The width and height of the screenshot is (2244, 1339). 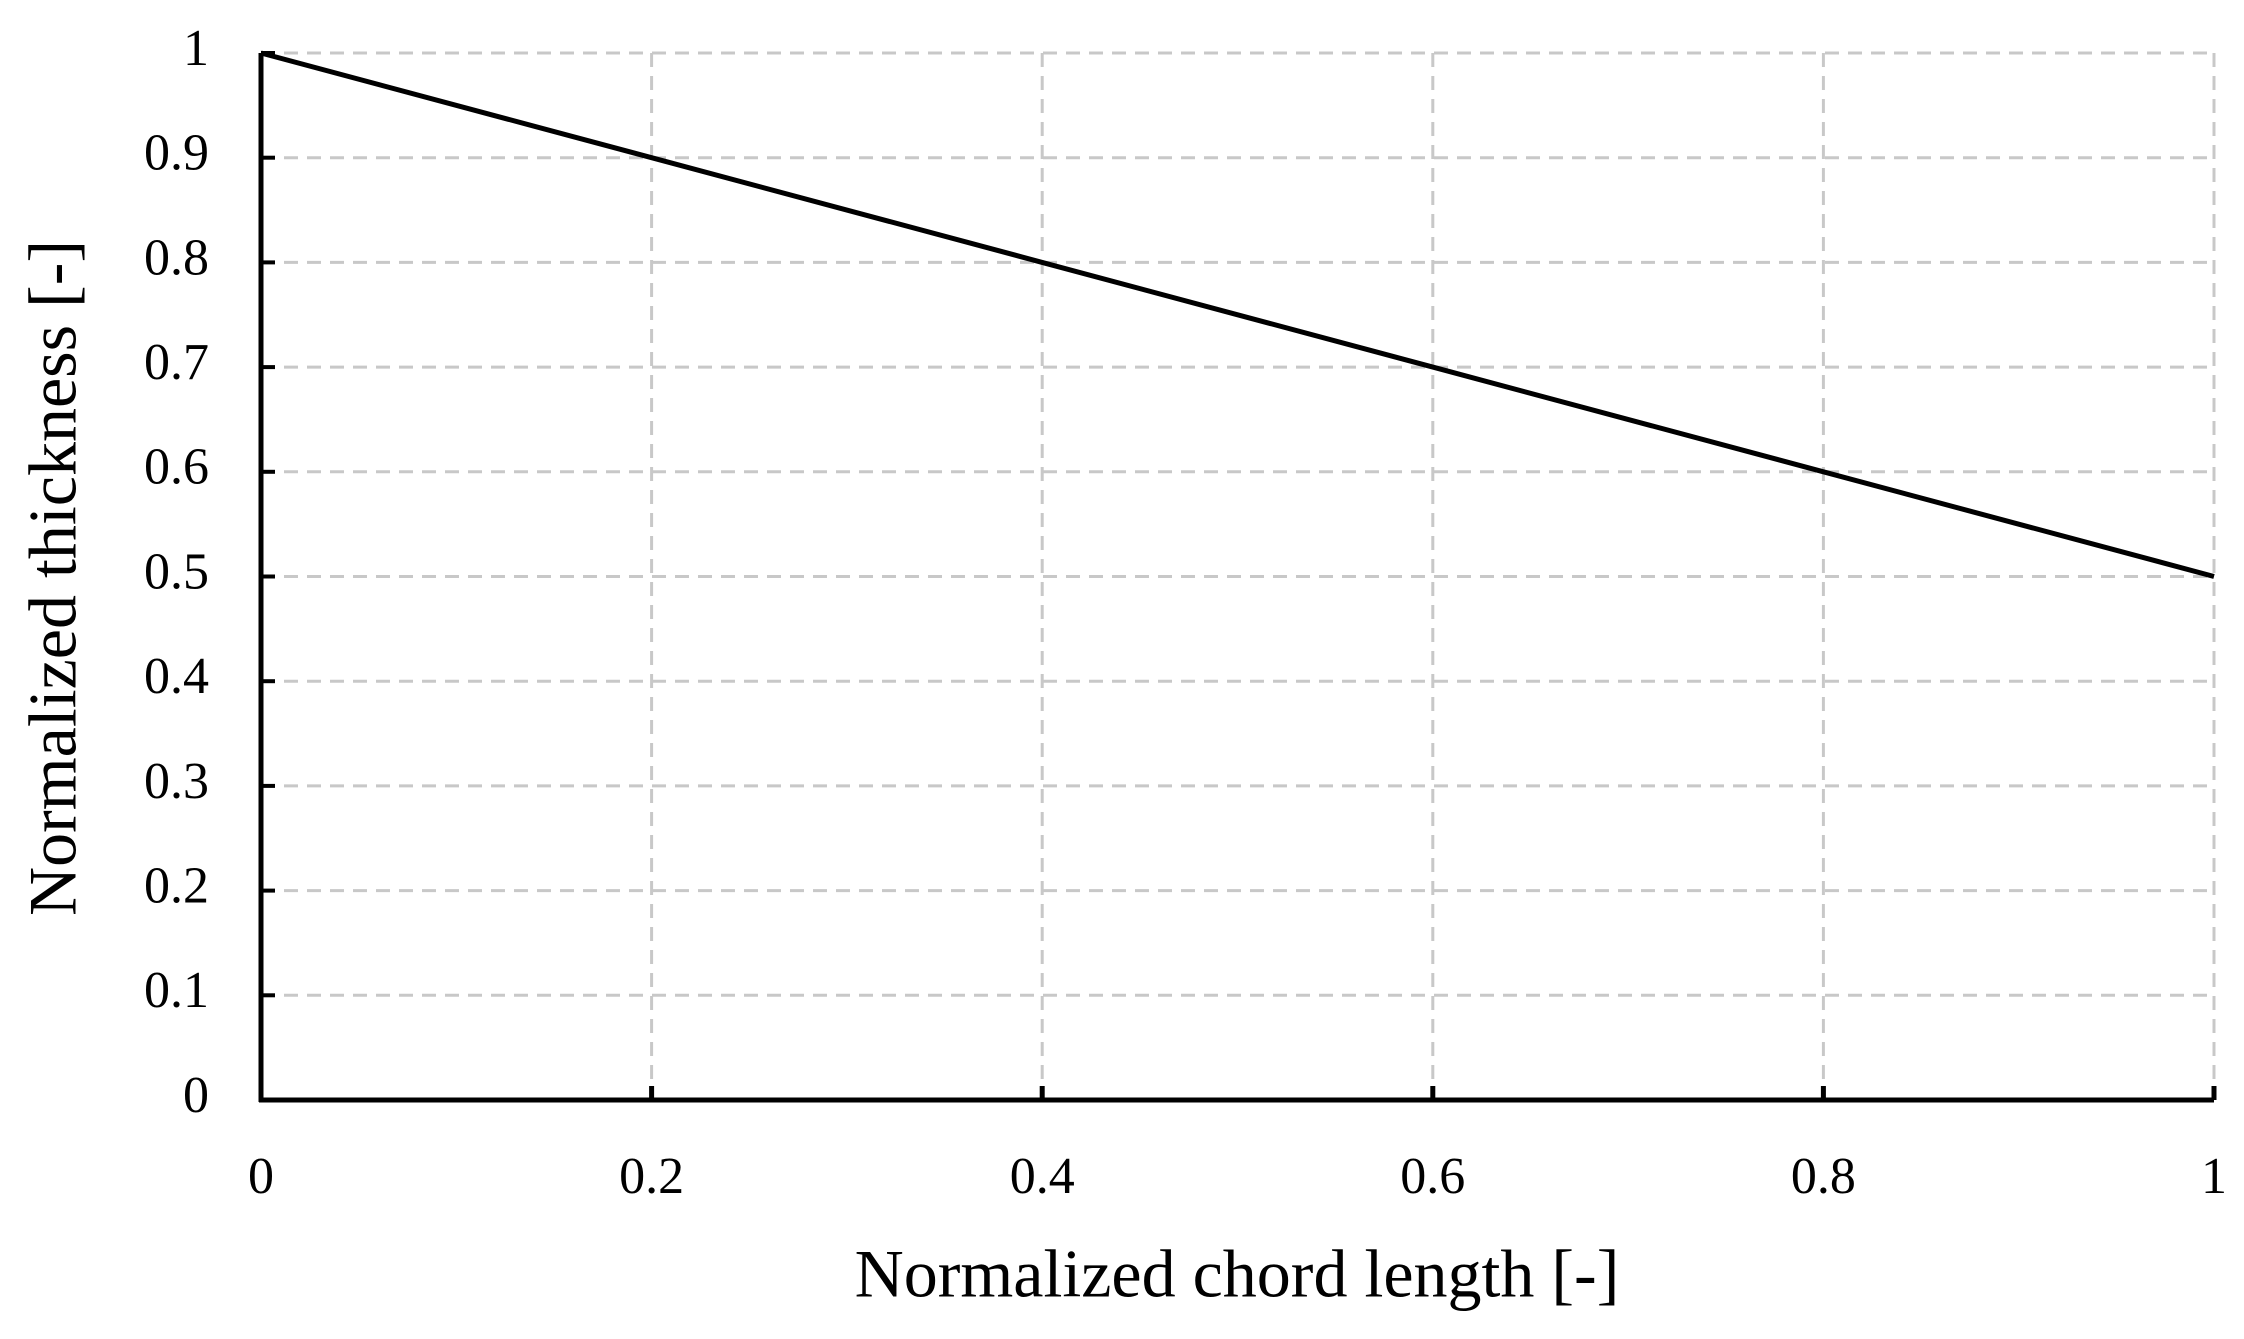 What do you see at coordinates (1432, 1176) in the screenshot?
I see `x-tick-label: 0.6` at bounding box center [1432, 1176].